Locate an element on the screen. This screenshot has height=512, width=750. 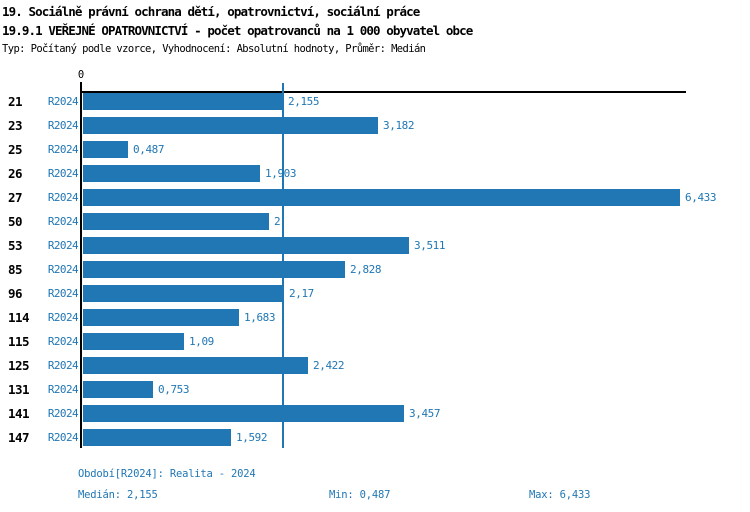
row-category-label: 26 is located at coordinates (15, 173).